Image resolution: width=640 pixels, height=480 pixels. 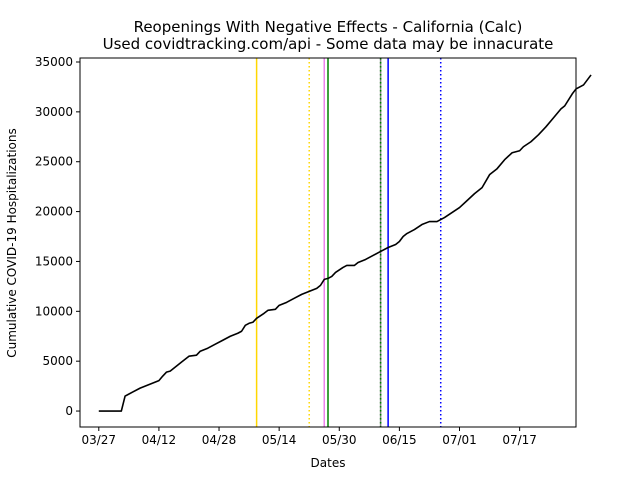 What do you see at coordinates (57, 236) in the screenshot?
I see `y-axis: 0 5000 10000 15000 20000 25000 30000 35000` at bounding box center [57, 236].